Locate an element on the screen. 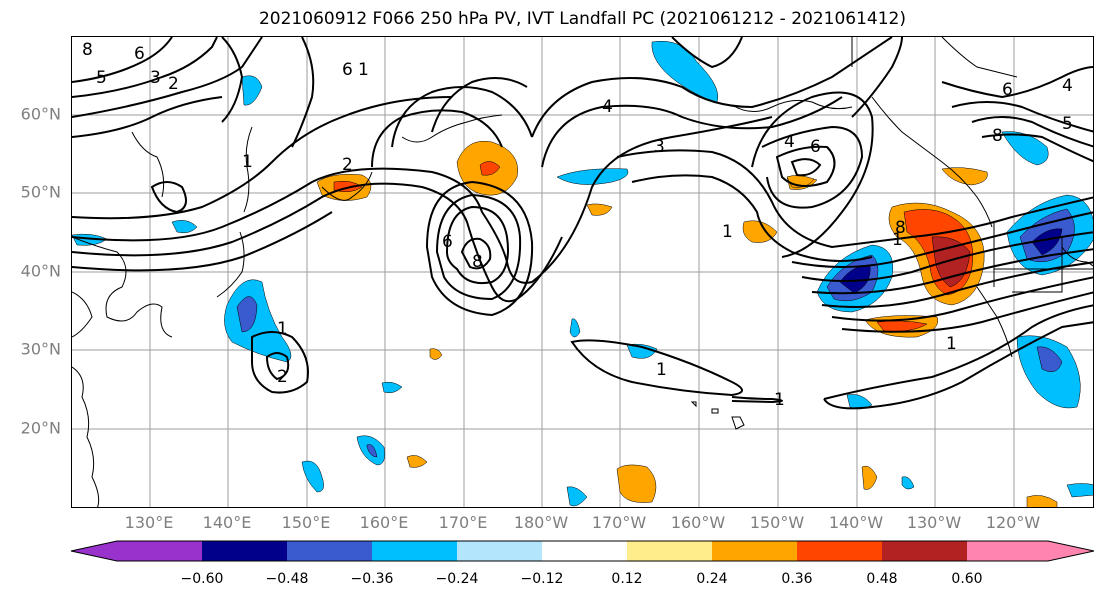  latitude-label: 30°N is located at coordinates (40, 349).